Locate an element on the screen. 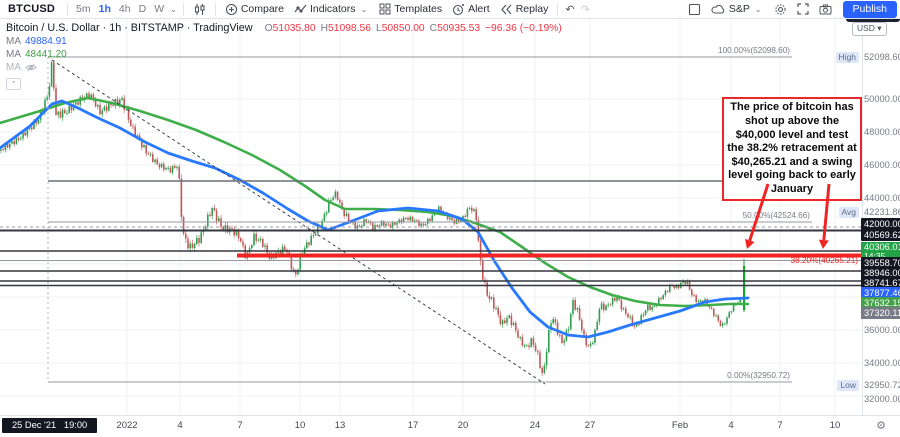 This screenshot has height=437, width=900. interval-menu-caret: ⌄ is located at coordinates (173, 9).